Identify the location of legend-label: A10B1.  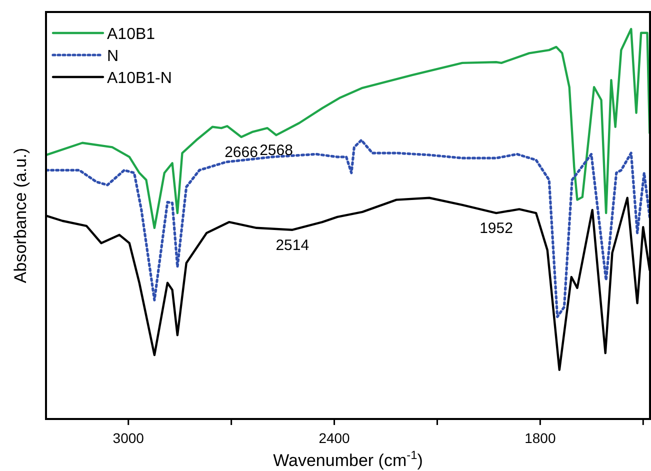
(131, 34).